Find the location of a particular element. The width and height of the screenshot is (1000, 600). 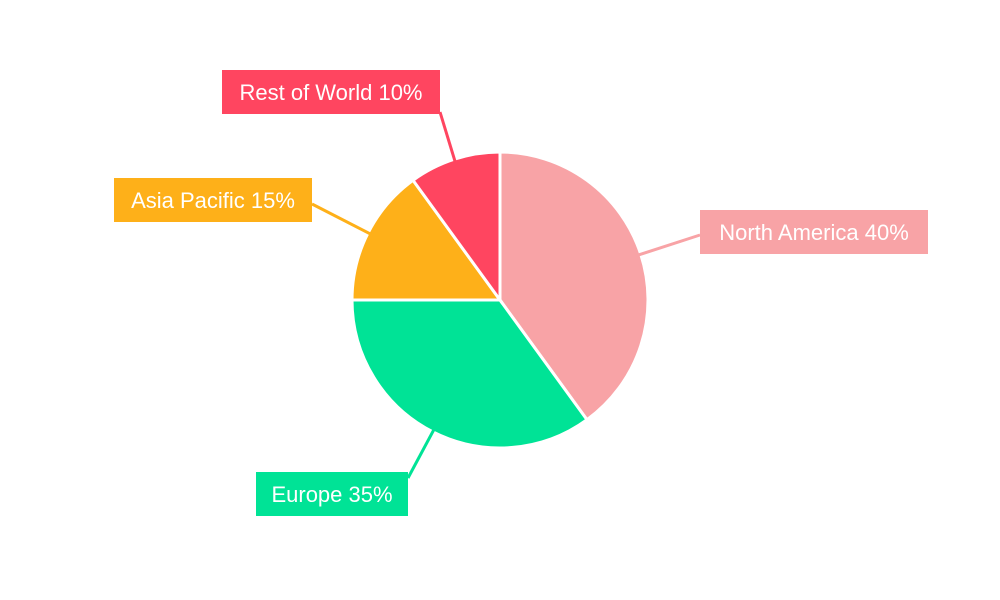

data-label-text: Asia Pacific 15% is located at coordinates (213, 200).